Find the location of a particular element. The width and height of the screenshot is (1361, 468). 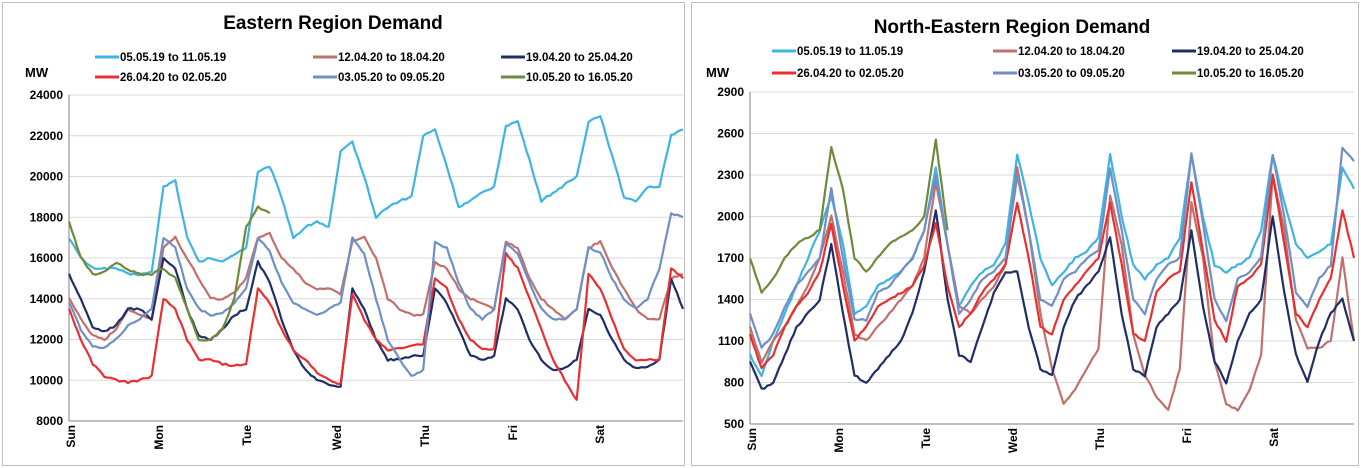

y-tick-label: 1100 is located at coordinates (731, 341).